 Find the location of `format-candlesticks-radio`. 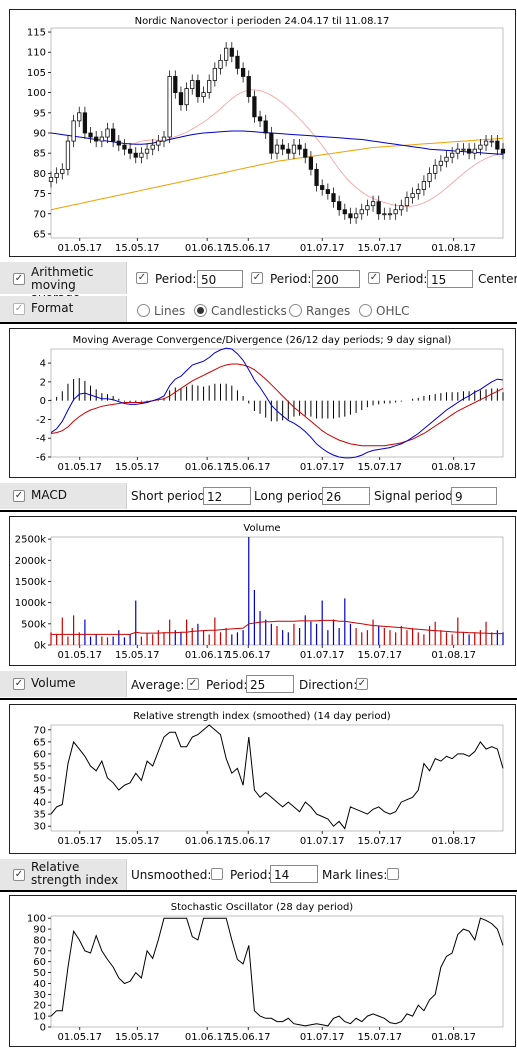

format-candlesticks-radio is located at coordinates (200, 310).